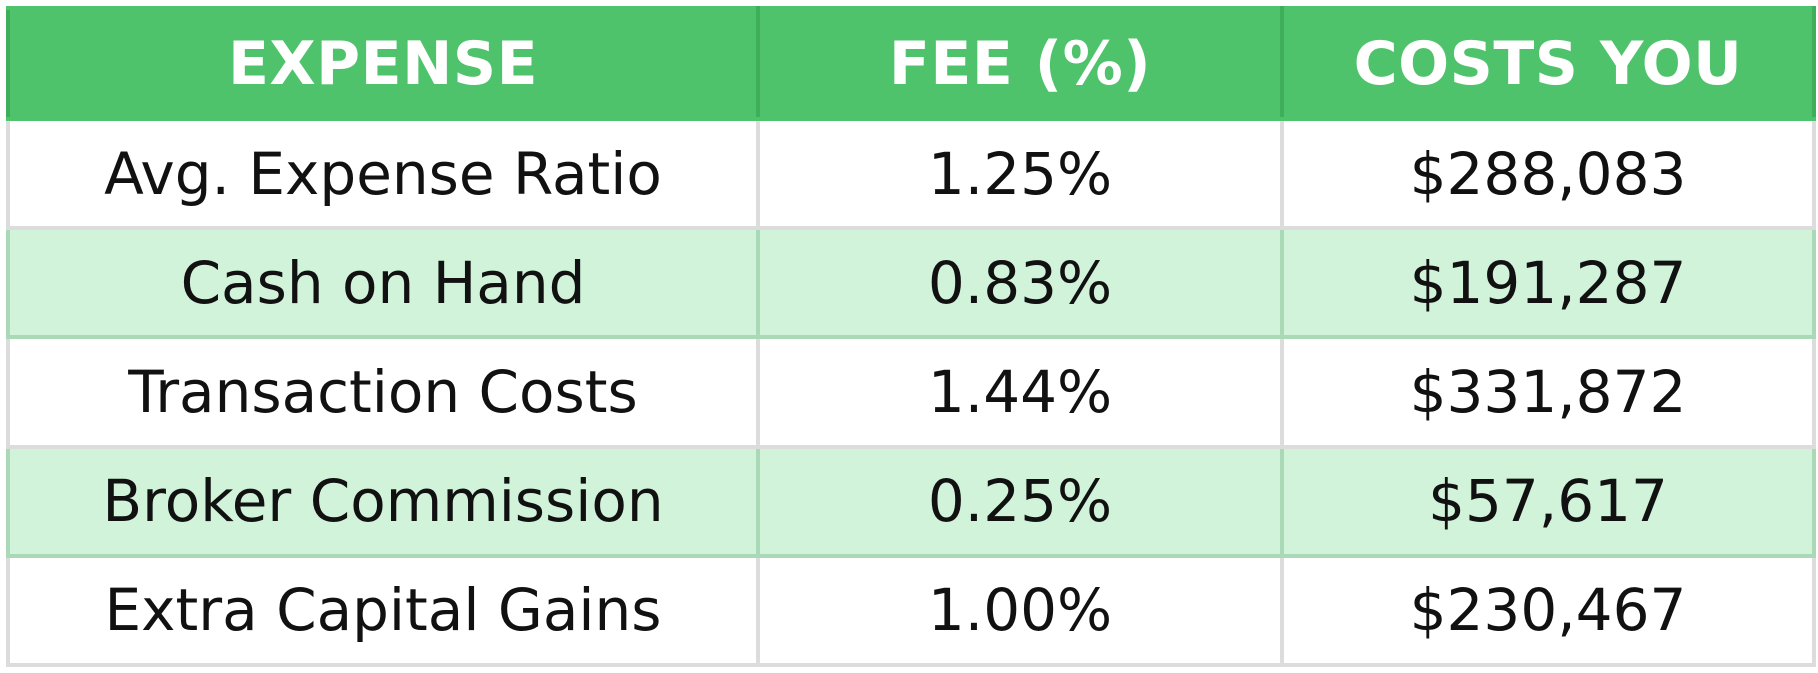 Image resolution: width=1818 pixels, height=673 pixels. What do you see at coordinates (1548, 501) in the screenshot?
I see `cell-cost: $57,617` at bounding box center [1548, 501].